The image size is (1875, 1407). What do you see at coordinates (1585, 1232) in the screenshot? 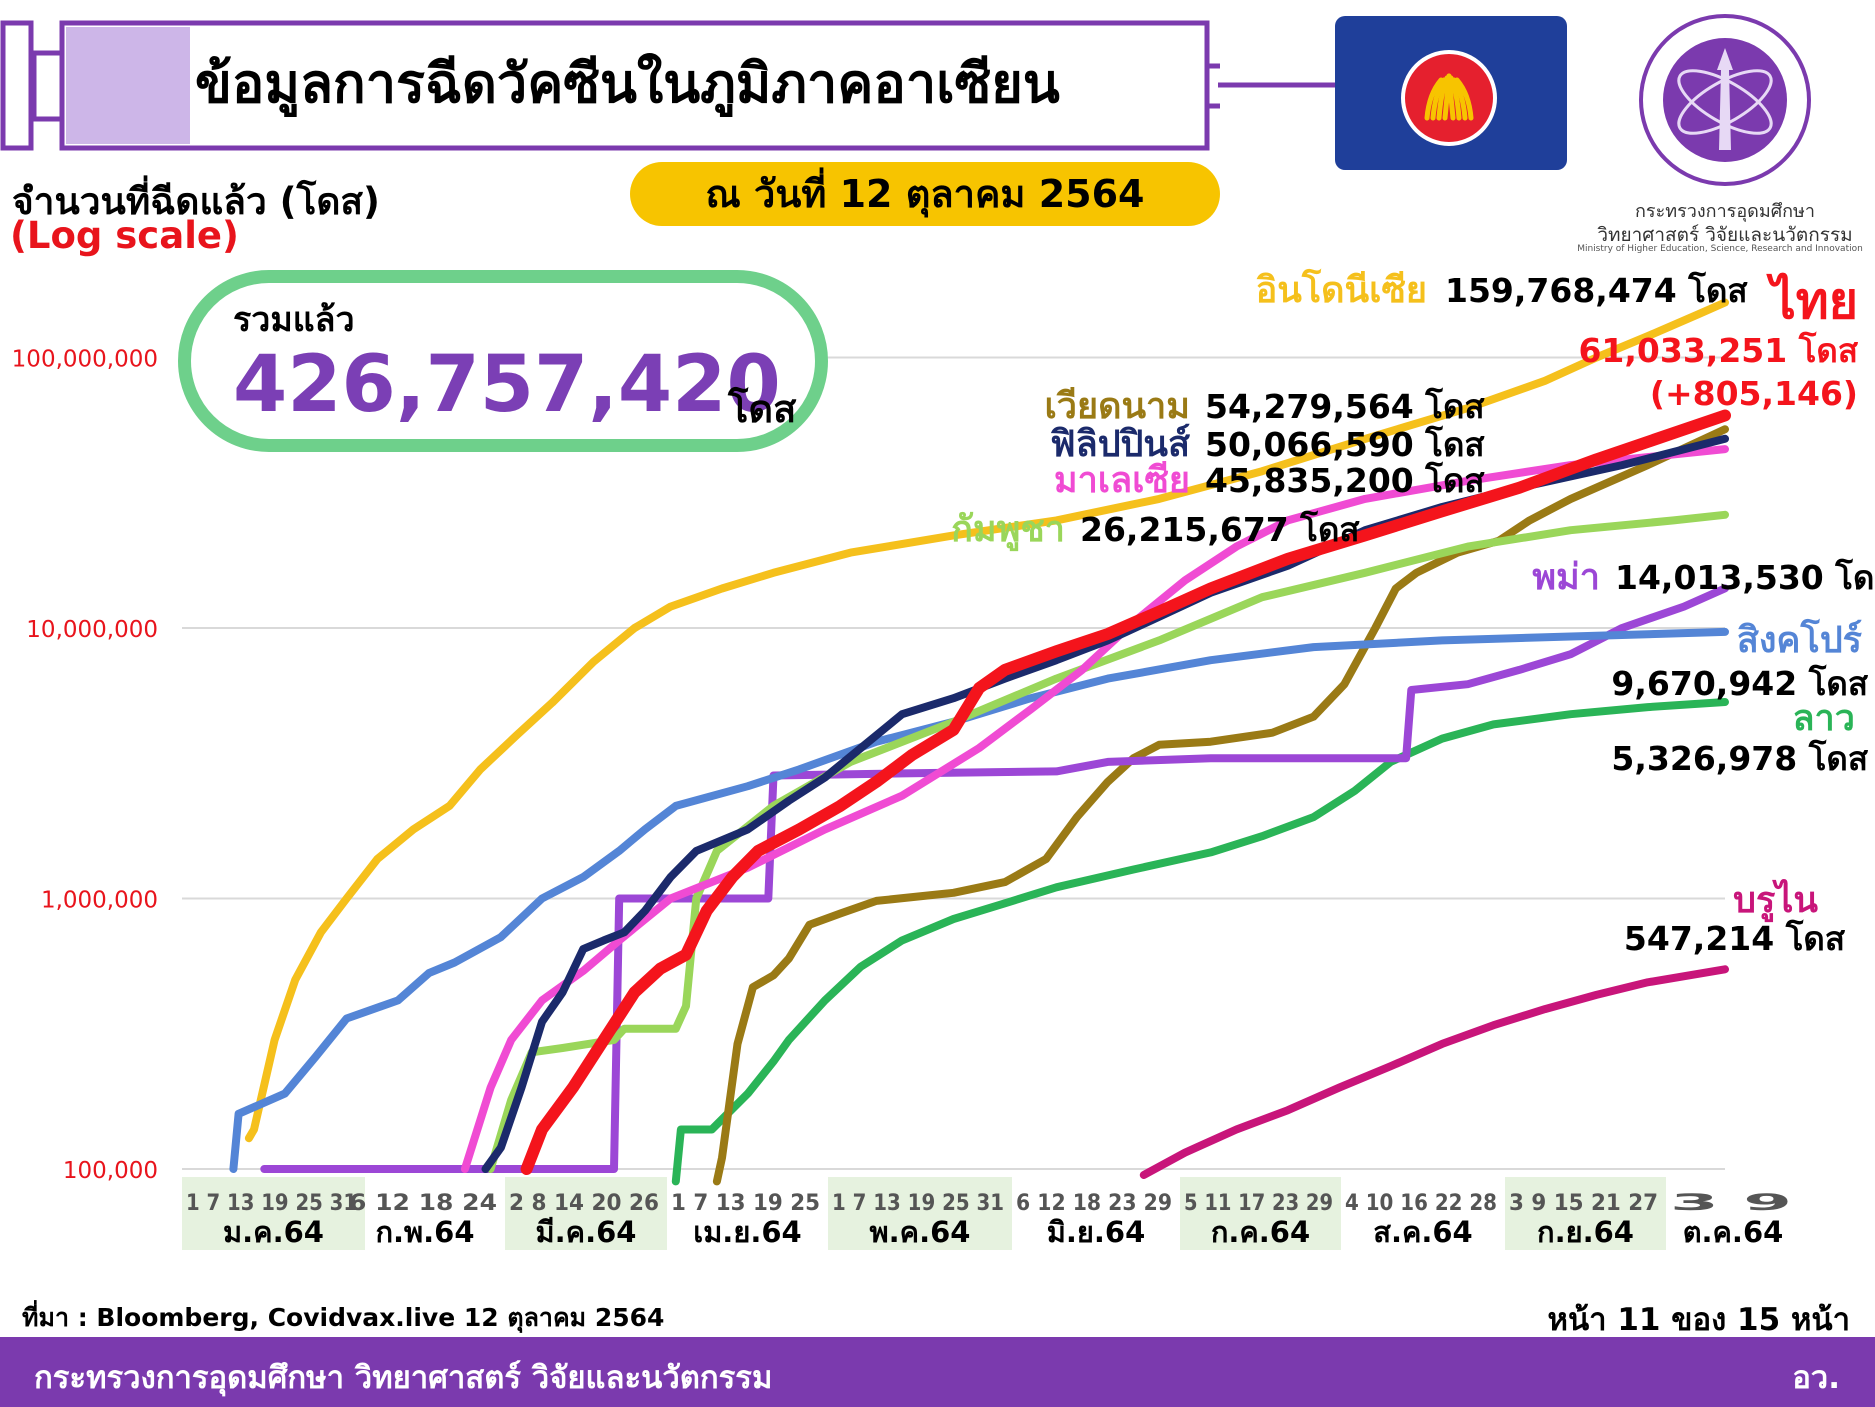
I see `x-month-label: ก.ย.64` at bounding box center [1585, 1232].